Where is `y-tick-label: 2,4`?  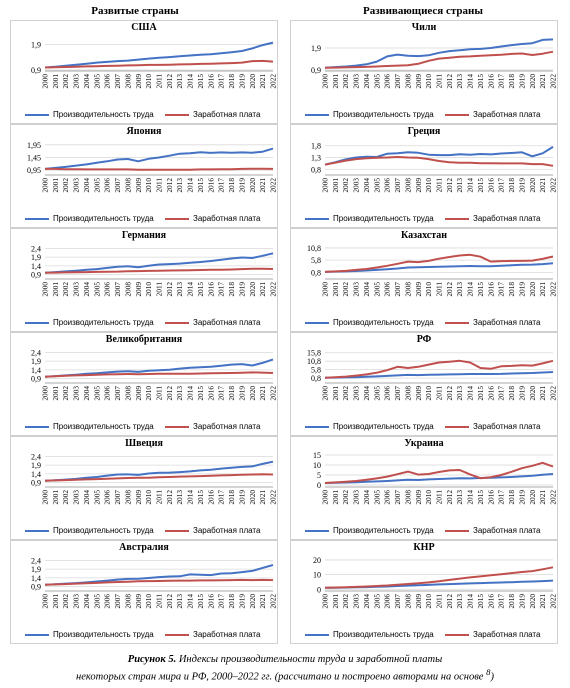
y-tick-label: 2,4 is located at coordinates (36, 352).